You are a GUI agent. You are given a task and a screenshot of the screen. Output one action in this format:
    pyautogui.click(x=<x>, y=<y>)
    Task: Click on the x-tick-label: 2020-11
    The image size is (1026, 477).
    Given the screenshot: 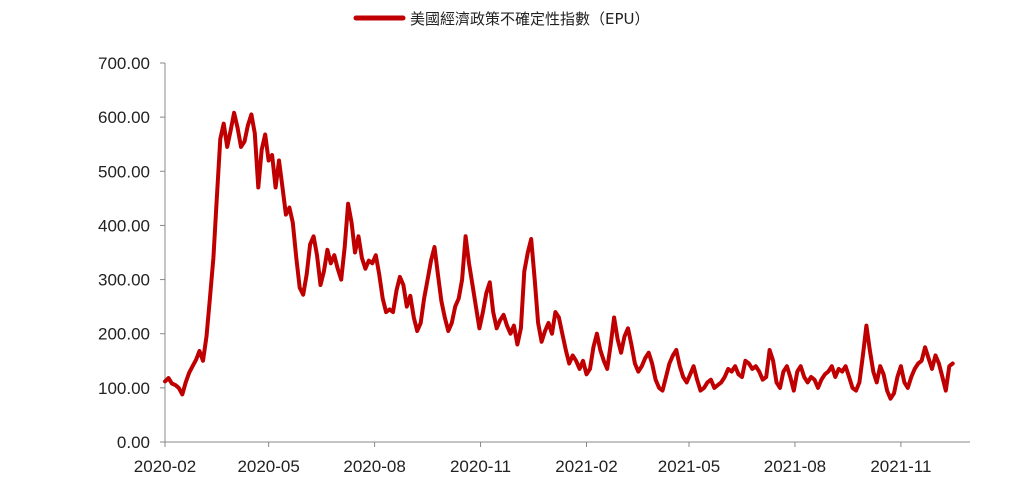 What is the action you would take?
    pyautogui.click(x=480, y=466)
    